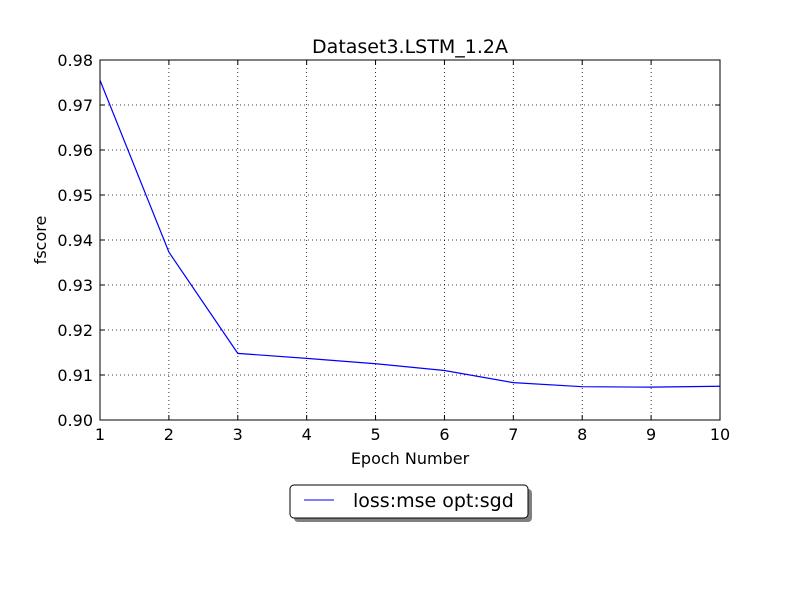 The image size is (800, 600). Describe the element at coordinates (375, 434) in the screenshot. I see `x-tick-label: 5` at that location.